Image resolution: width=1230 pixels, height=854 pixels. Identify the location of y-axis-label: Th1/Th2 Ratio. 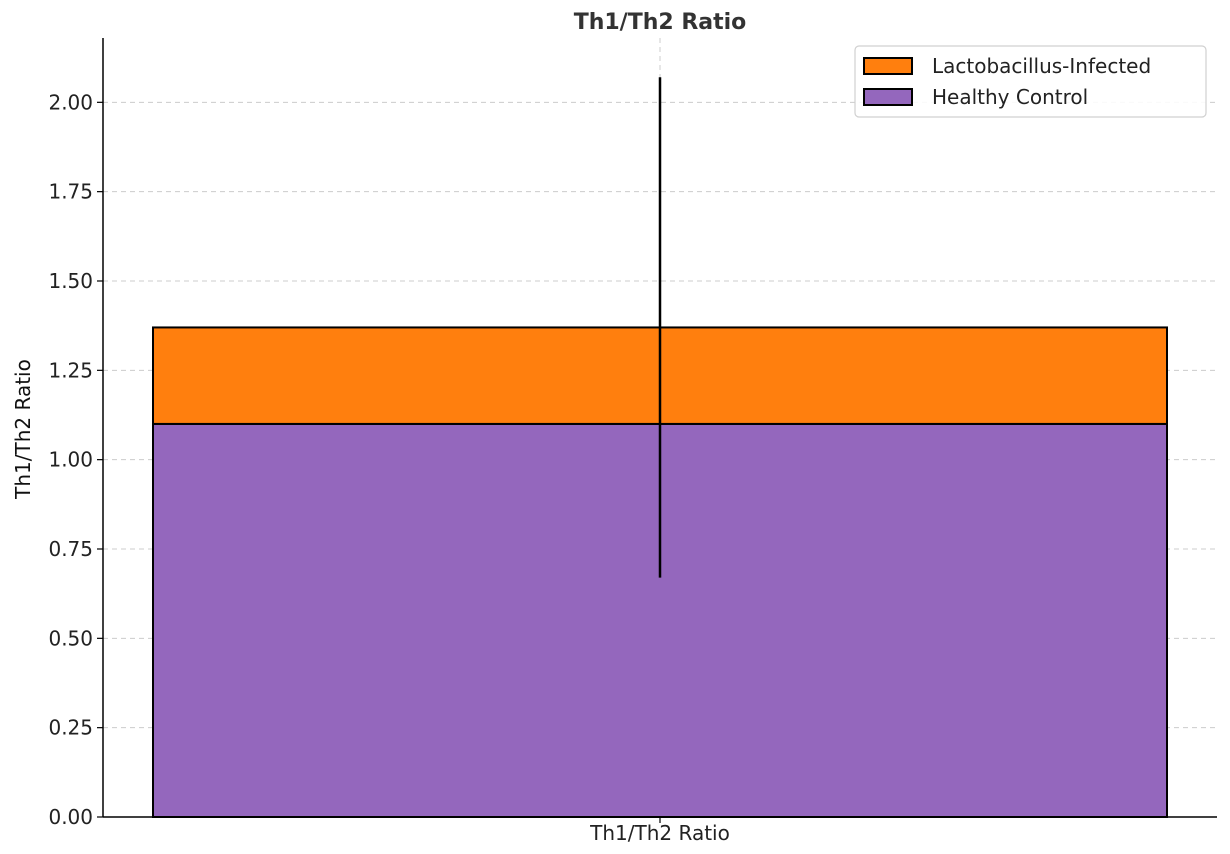
(23, 429).